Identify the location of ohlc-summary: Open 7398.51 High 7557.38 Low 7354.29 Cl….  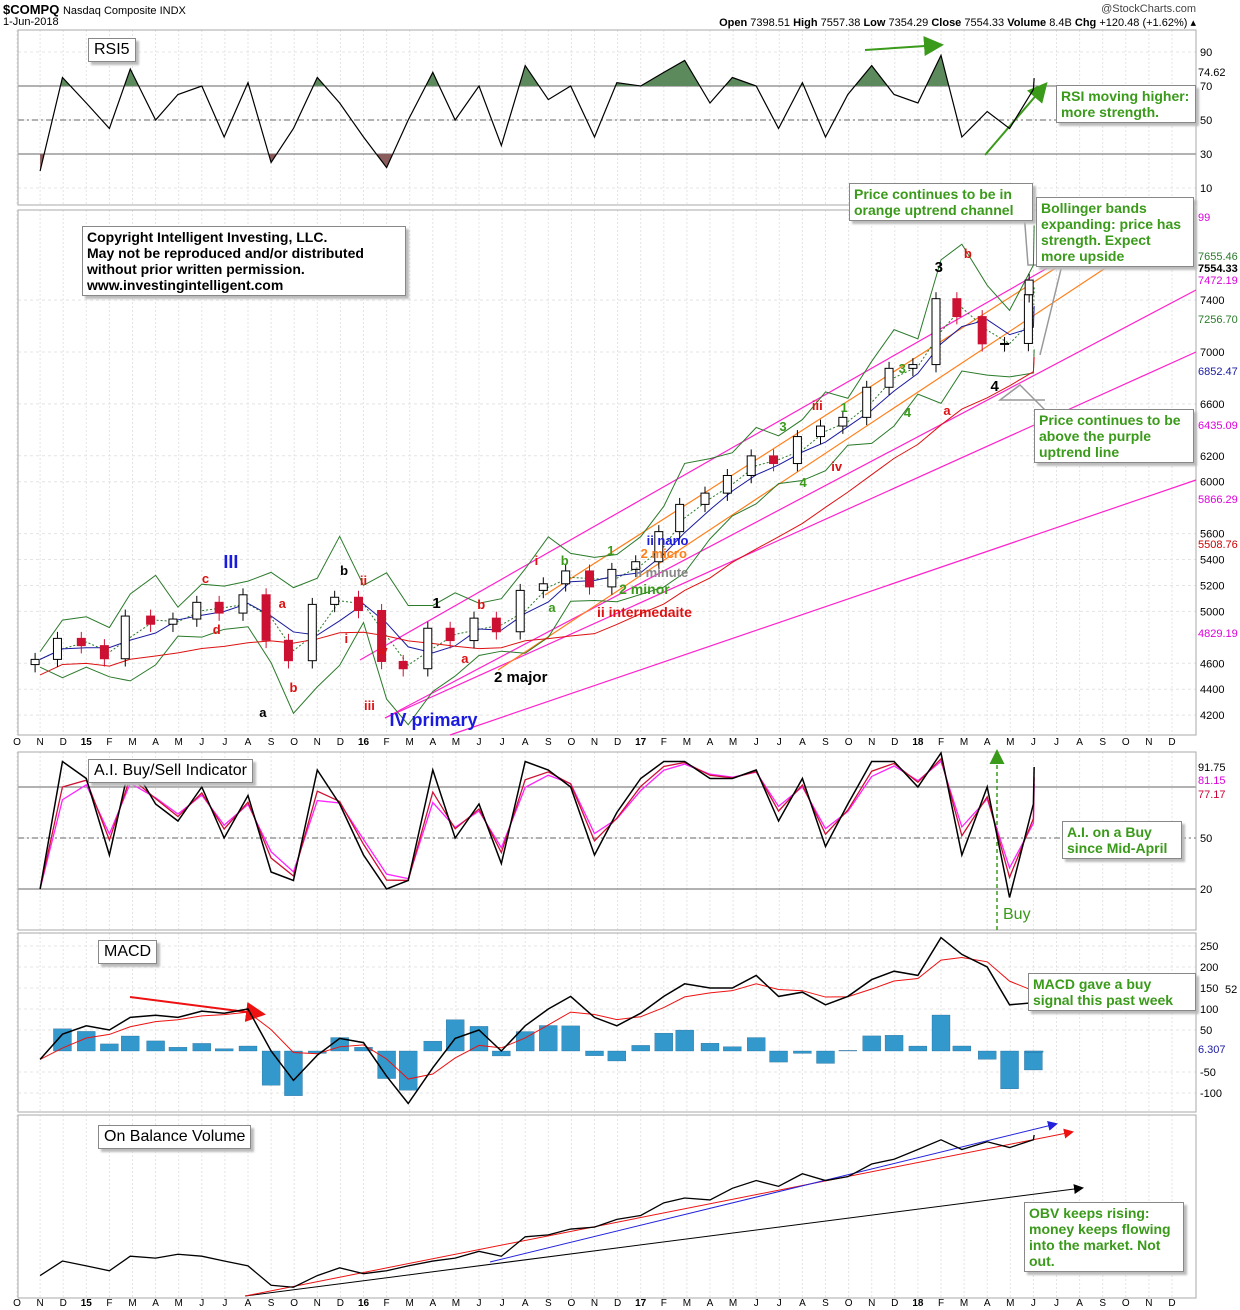
(957, 23).